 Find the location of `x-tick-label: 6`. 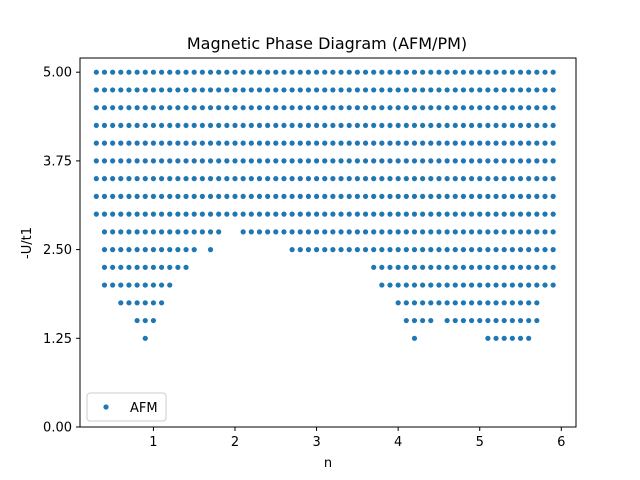

x-tick-label: 6 is located at coordinates (561, 442).